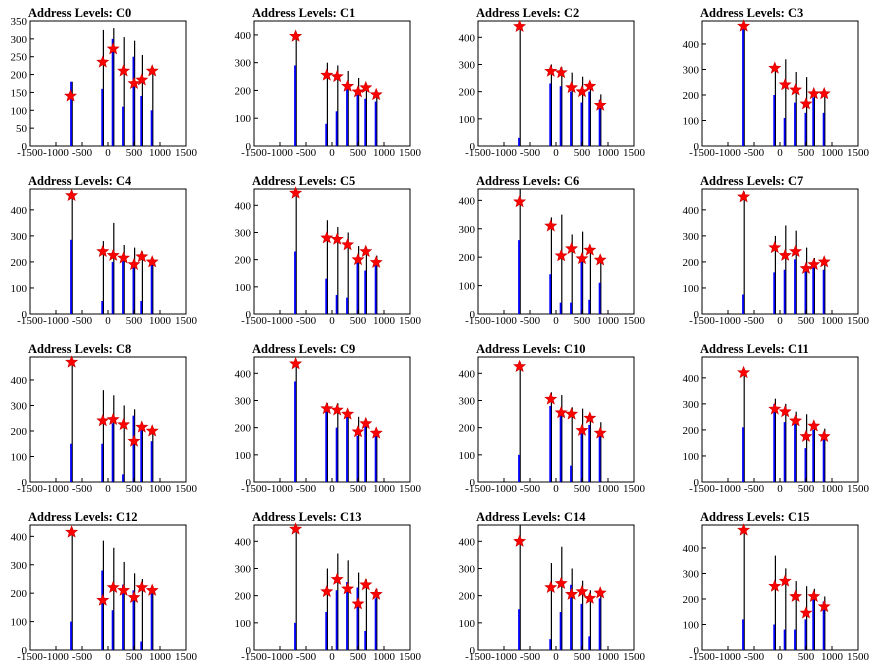 The height and width of the screenshot is (672, 896). What do you see at coordinates (19, 58) in the screenshot?
I see `y-tick-label: 250` at bounding box center [19, 58].